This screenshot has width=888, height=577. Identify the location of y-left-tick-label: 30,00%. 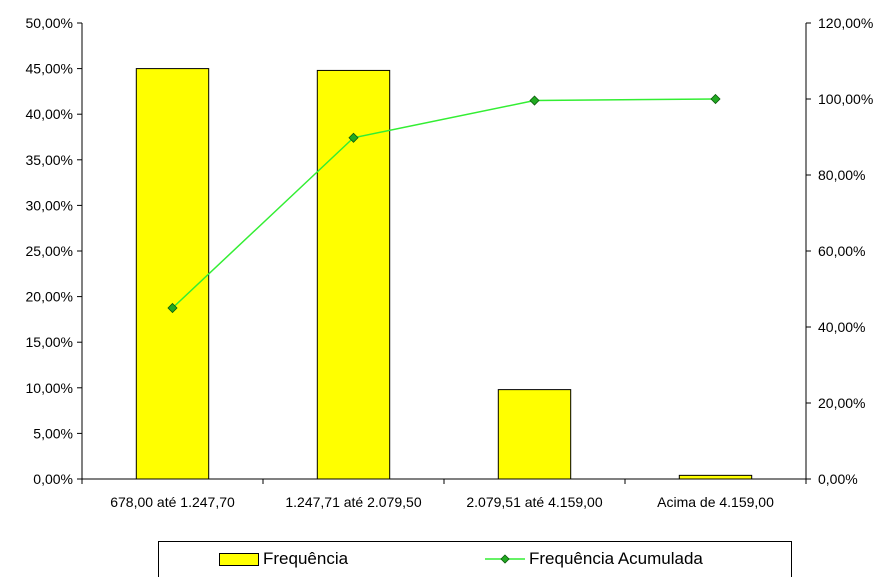
(49, 205).